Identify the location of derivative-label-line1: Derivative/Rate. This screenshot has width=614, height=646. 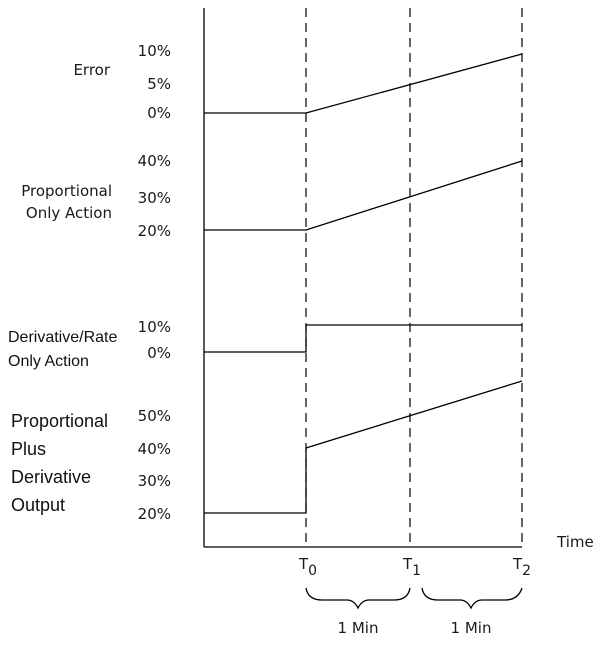
(62, 337).